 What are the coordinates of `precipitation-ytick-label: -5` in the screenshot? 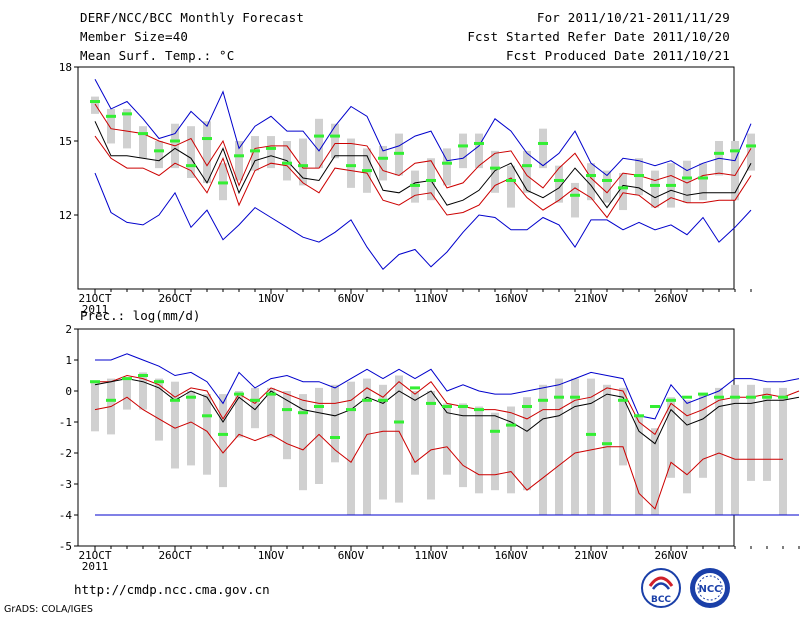 It's located at (65, 546).